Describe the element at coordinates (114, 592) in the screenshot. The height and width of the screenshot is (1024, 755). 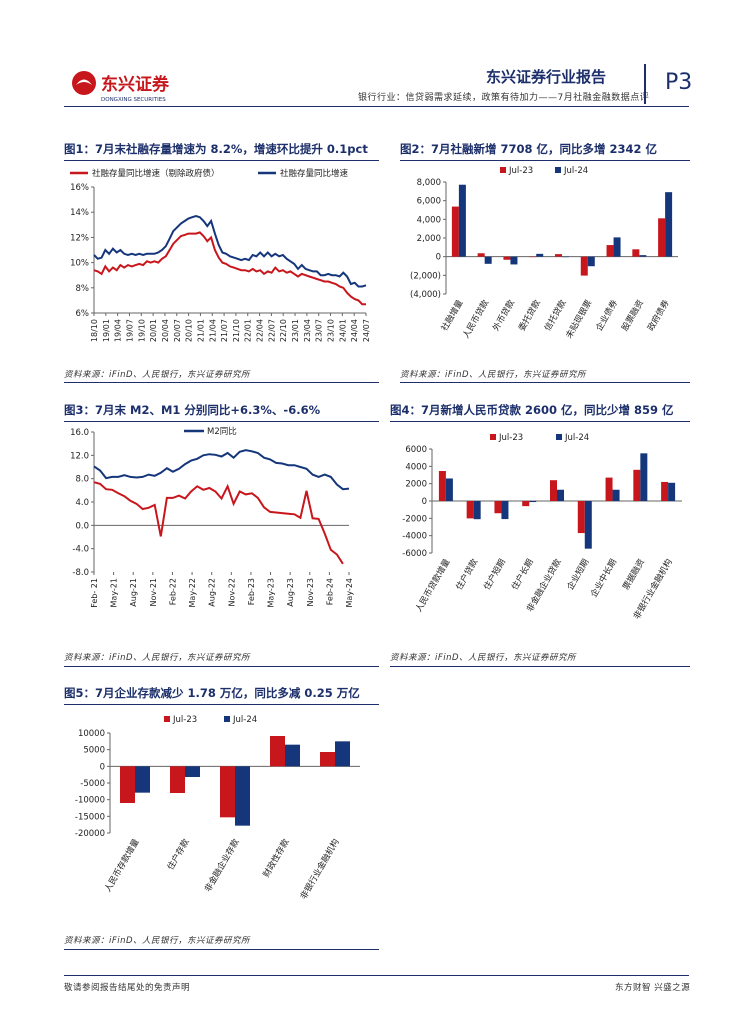
I see `x-tick-label: May-21` at that location.